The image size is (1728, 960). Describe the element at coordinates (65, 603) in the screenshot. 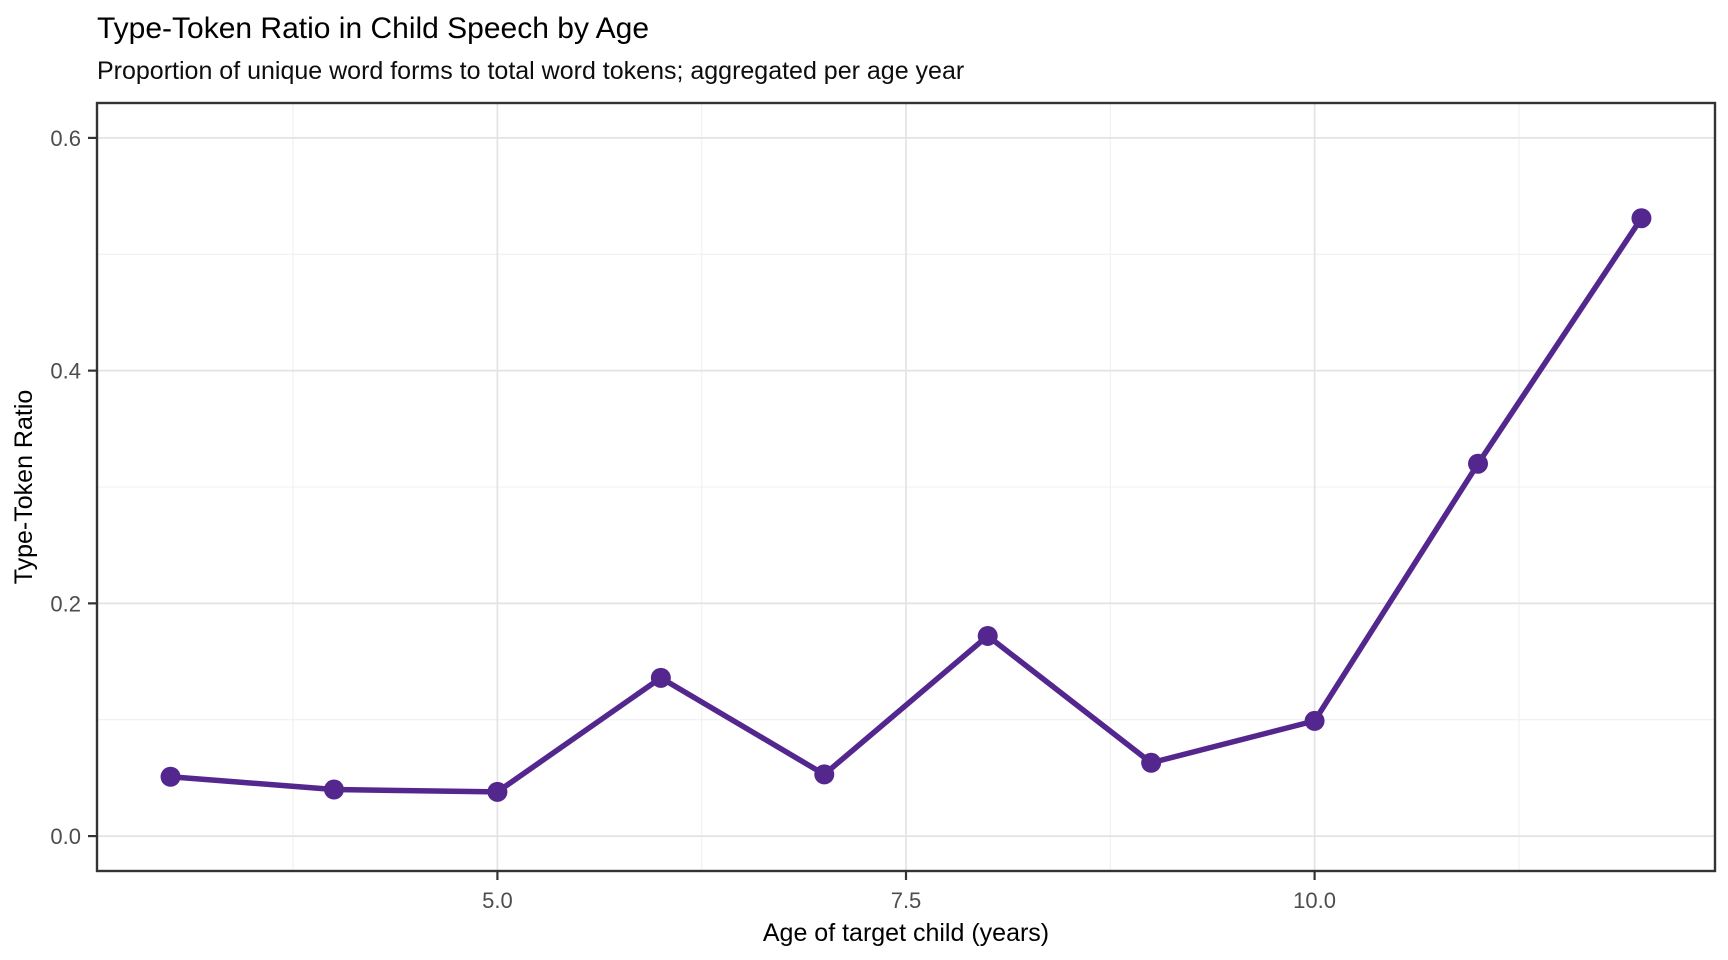

I see `y-tick-label: 0.2` at that location.